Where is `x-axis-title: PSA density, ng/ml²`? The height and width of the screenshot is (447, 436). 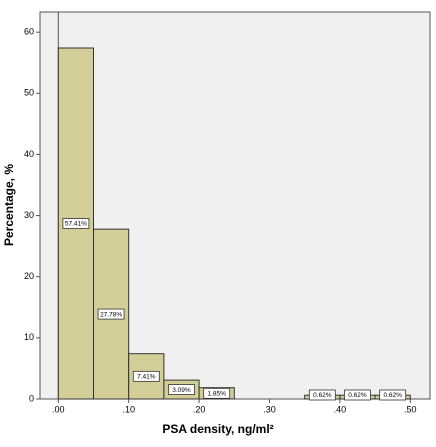 x-axis-title: PSA density, ng/ml² is located at coordinates (217, 429).